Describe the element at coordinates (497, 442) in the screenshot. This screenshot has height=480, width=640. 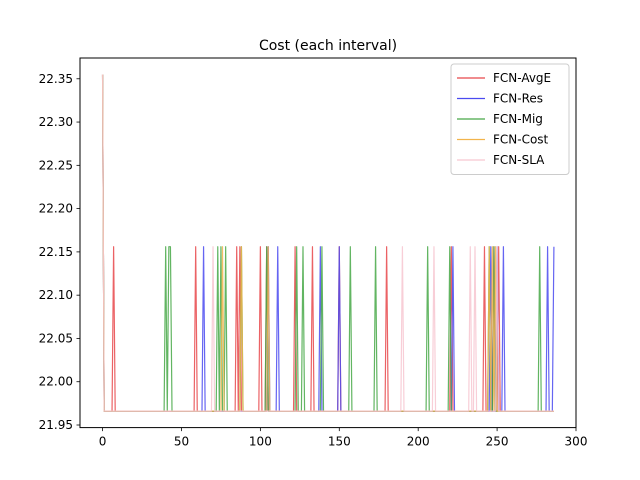
I see `x-tick-label: 250` at that location.